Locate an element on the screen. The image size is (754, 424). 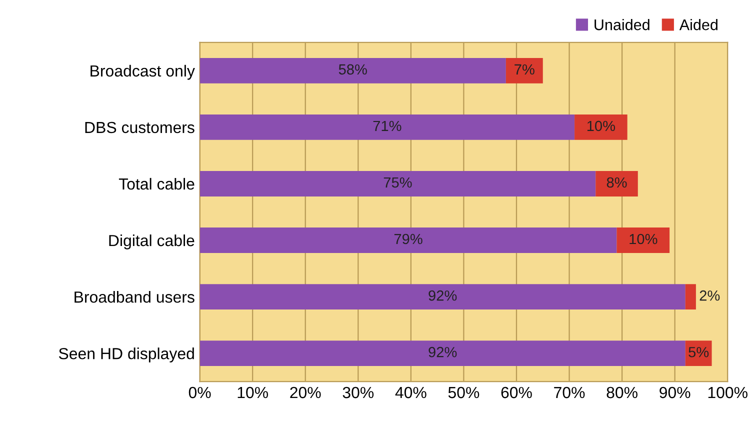
legend-label: Aided is located at coordinates (698, 24).